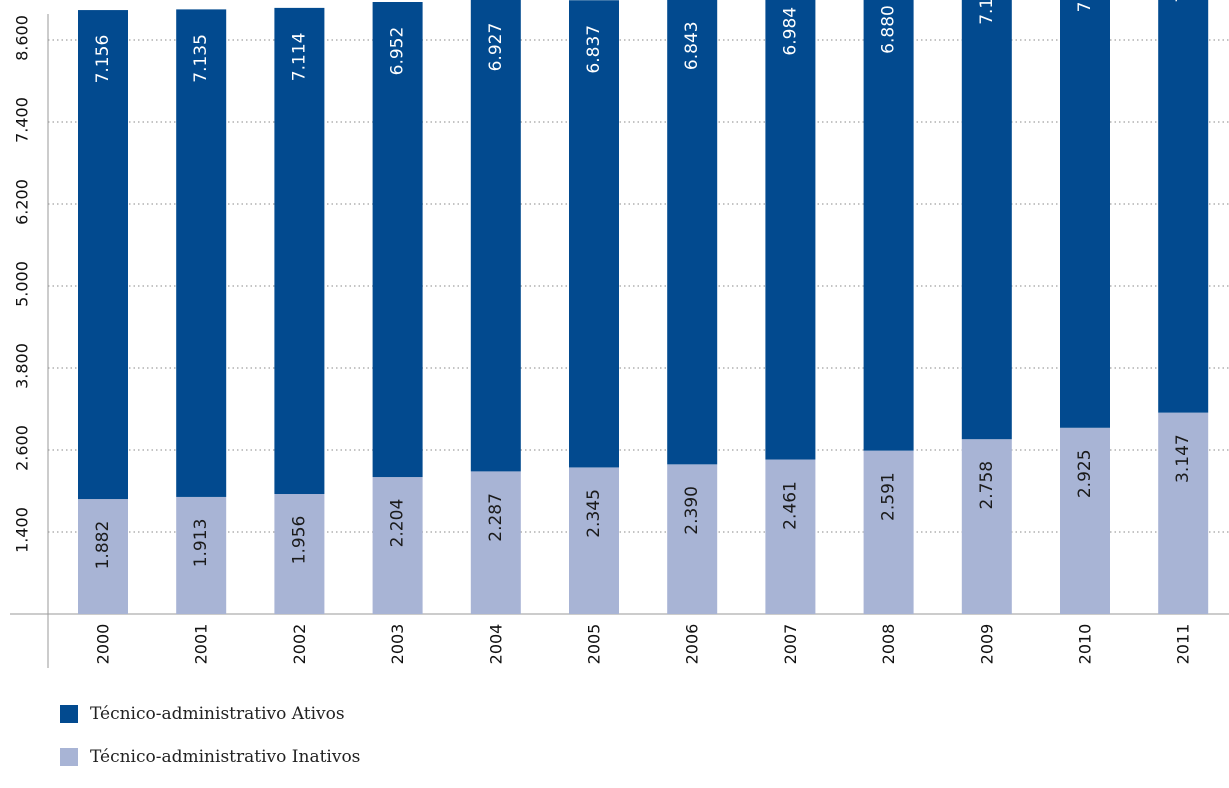  I want to click on bar-label-inativos: 2.758, so click(987, 485).